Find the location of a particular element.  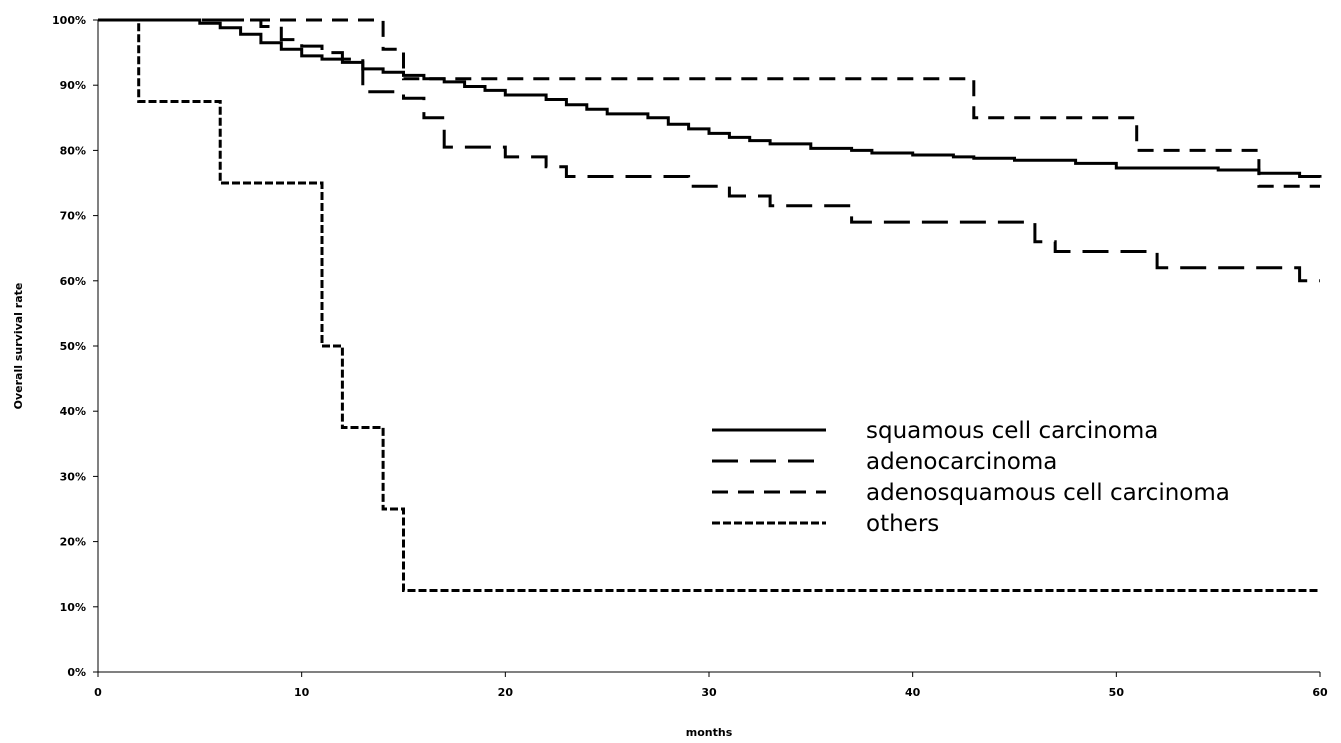

y-tick-label: 20% is located at coordinates (73, 542).